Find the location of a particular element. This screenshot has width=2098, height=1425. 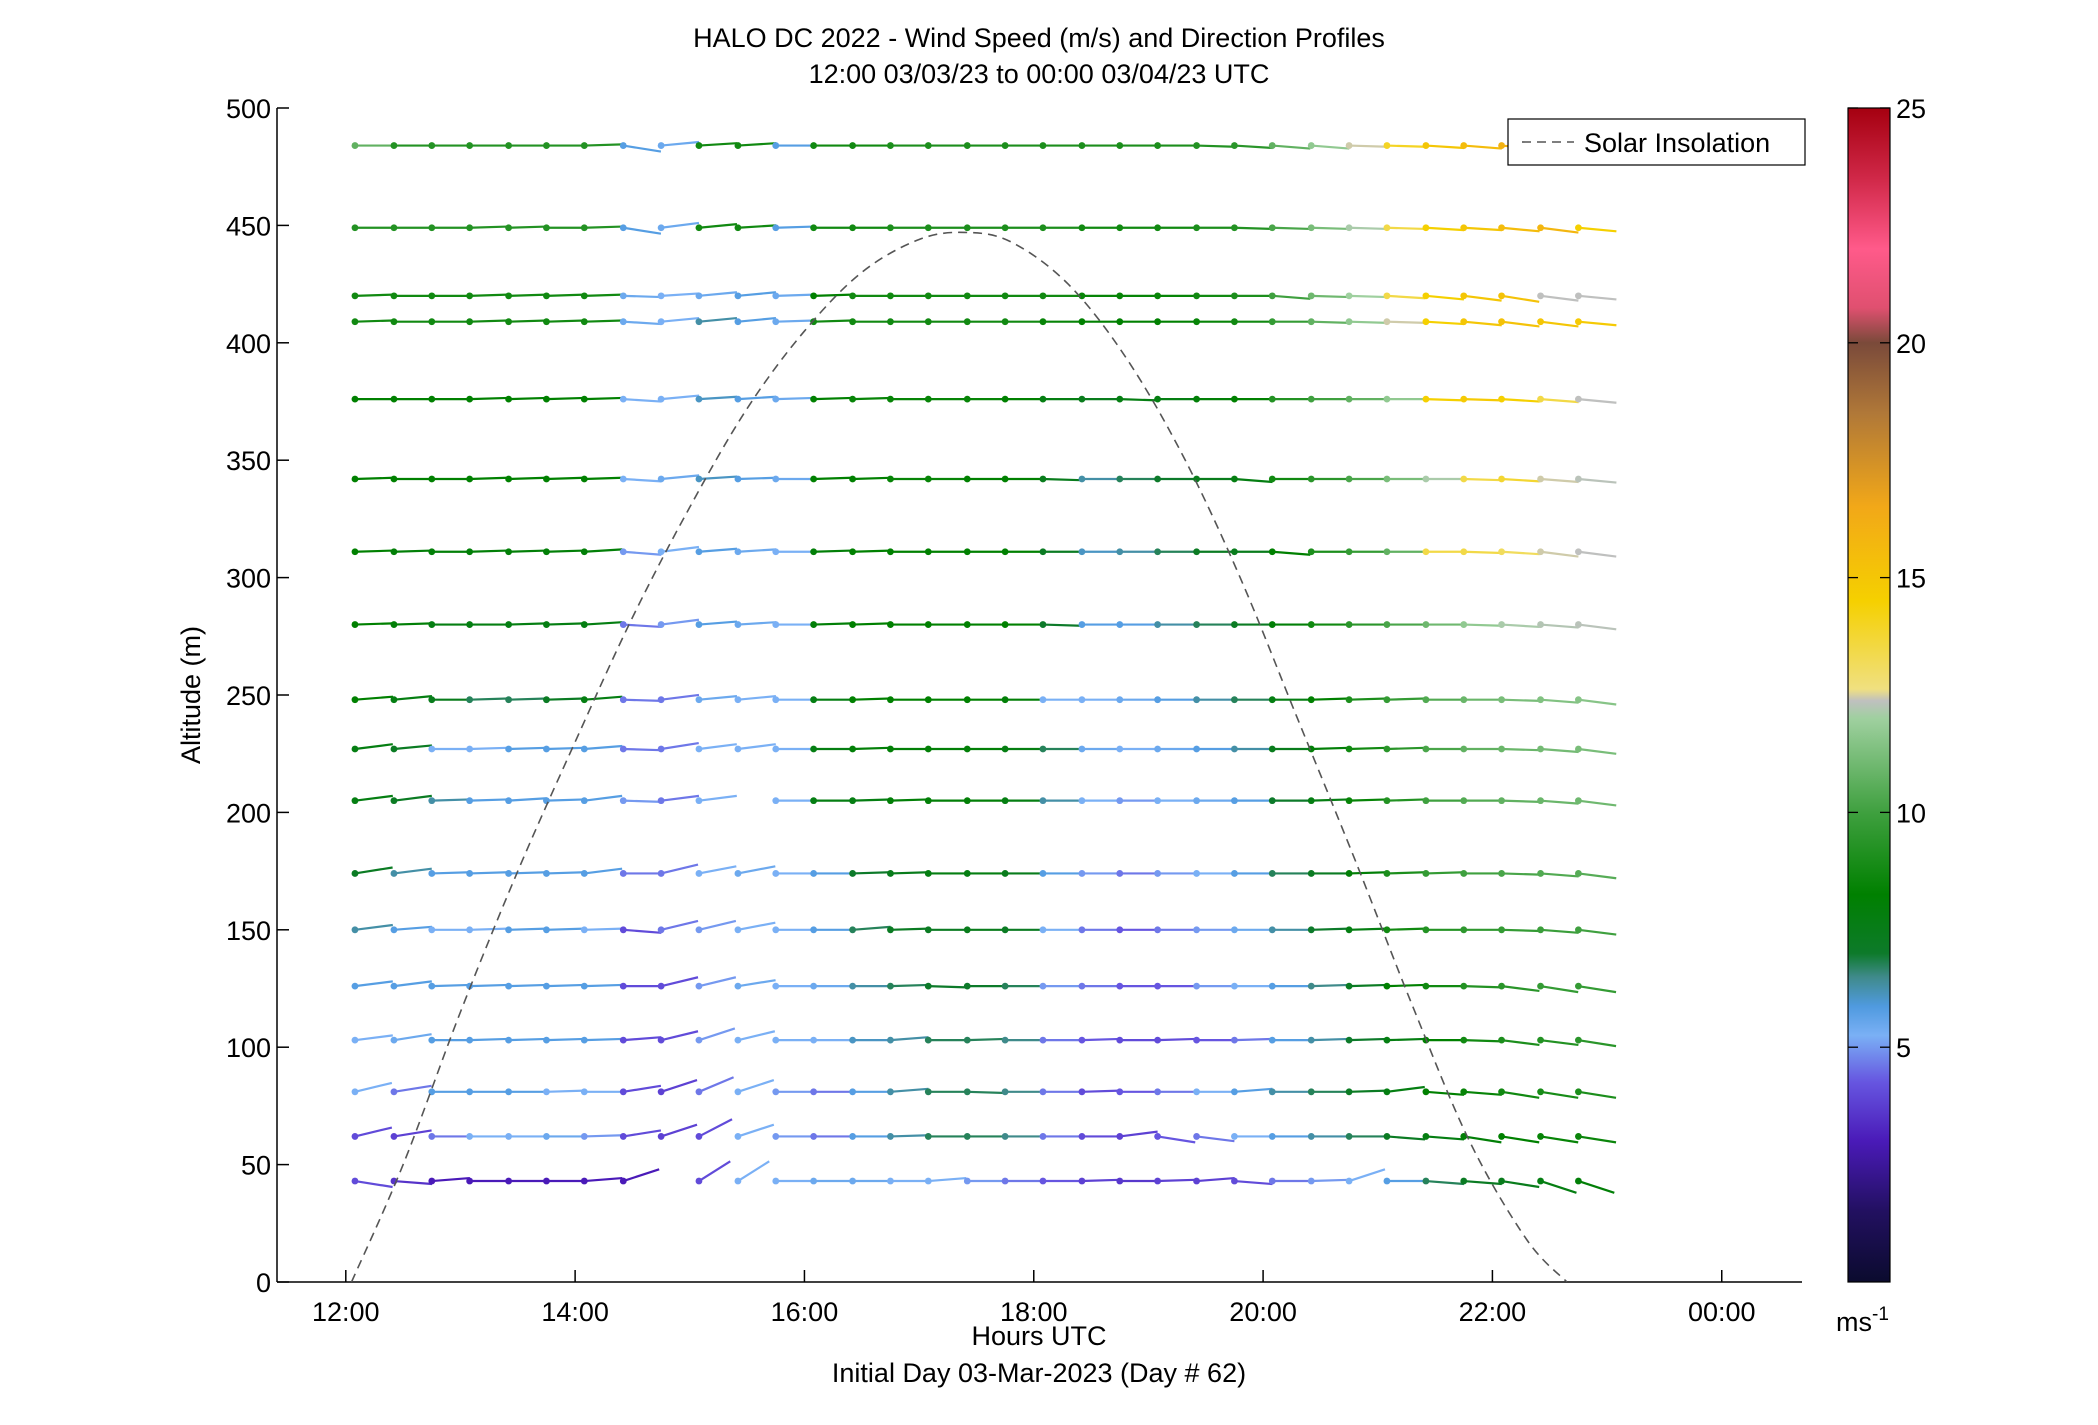

y-tick-label: 400 is located at coordinates (248, 344).